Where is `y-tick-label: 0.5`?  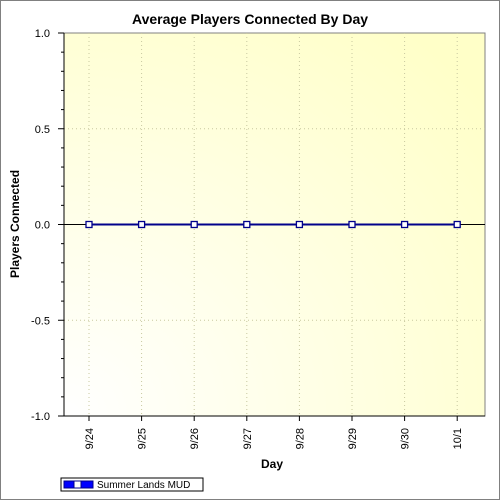
y-tick-label: 0.5 is located at coordinates (42, 130).